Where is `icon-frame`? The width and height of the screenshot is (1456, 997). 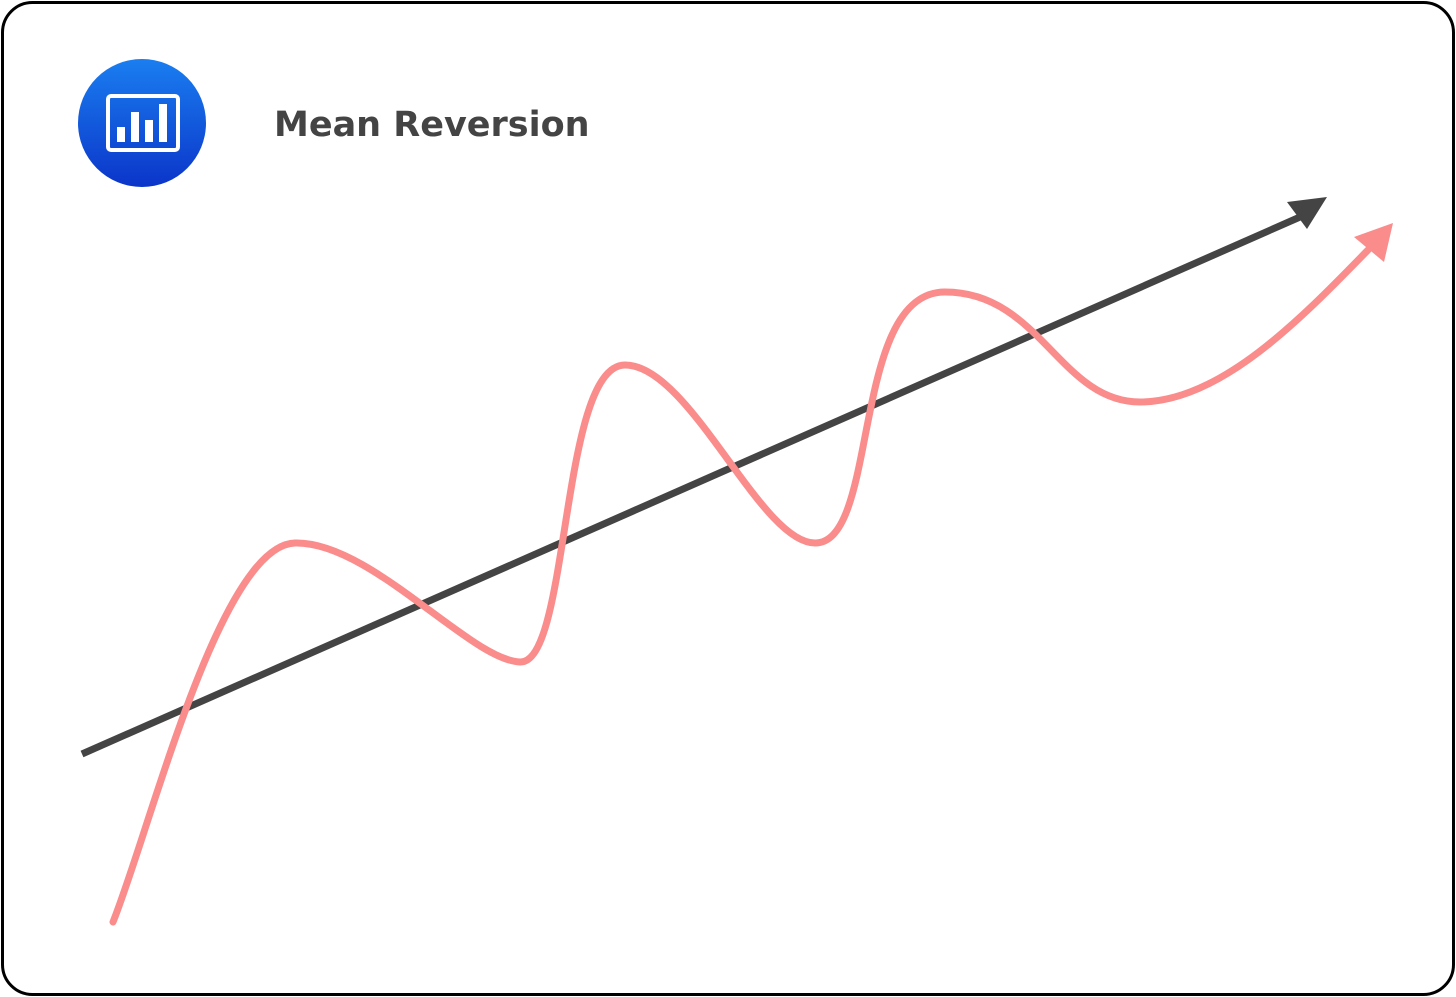
icon-frame is located at coordinates (143, 123).